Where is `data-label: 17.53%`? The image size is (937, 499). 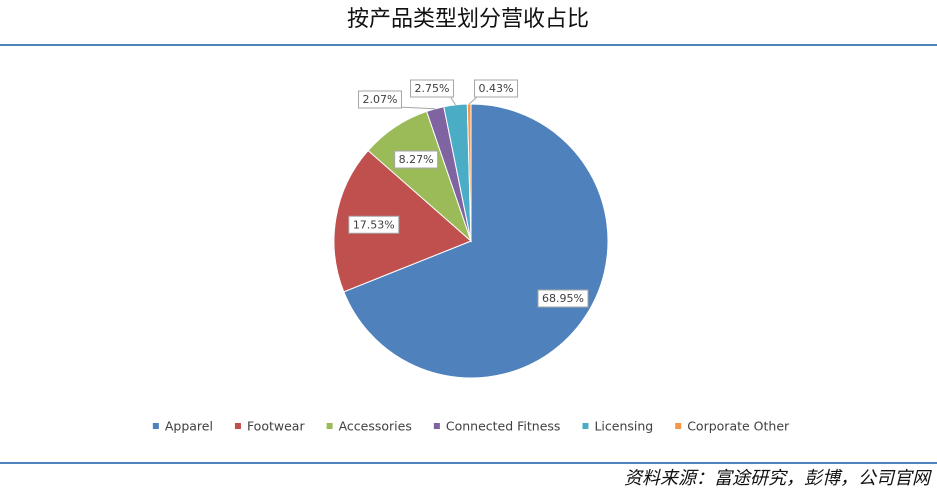 data-label: 17.53% is located at coordinates (374, 224).